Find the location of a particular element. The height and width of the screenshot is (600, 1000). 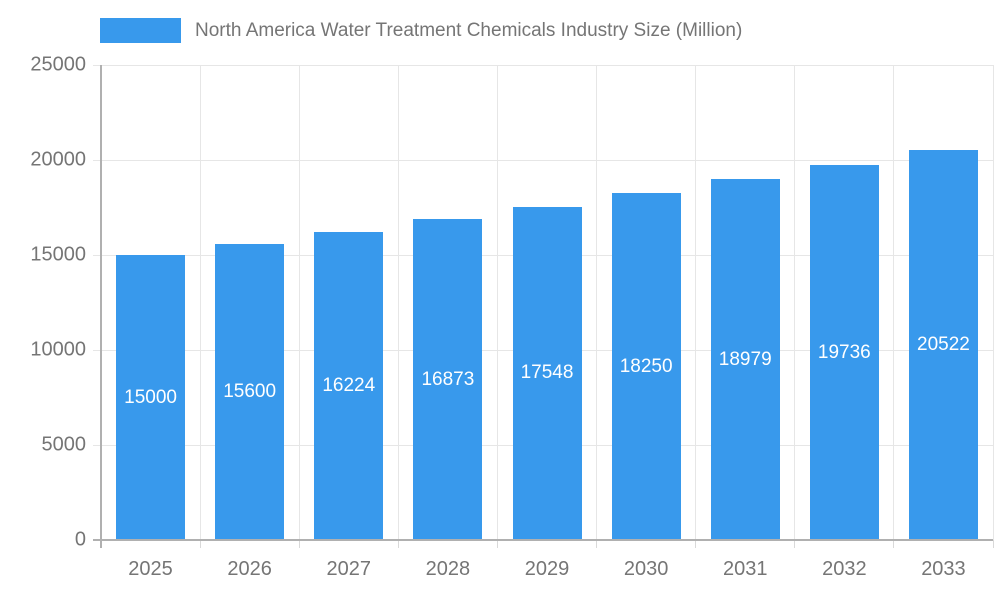

bar-value-label-2026: 15600 is located at coordinates (250, 391).